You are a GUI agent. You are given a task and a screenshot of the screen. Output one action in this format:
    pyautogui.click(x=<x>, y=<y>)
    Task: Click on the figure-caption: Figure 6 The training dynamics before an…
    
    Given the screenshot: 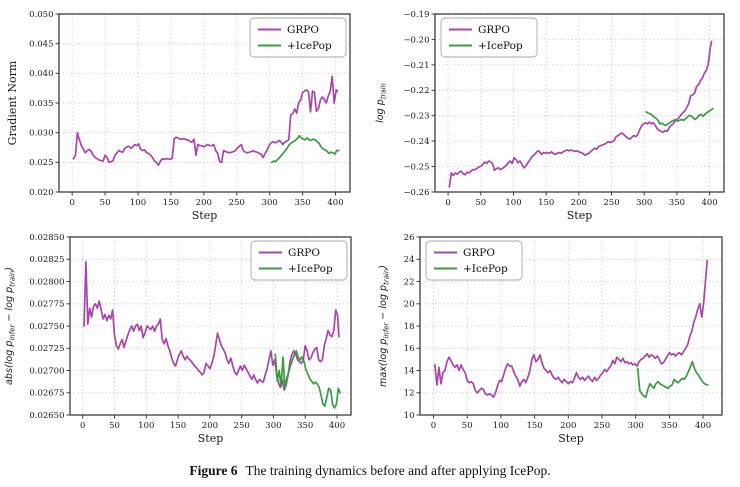 What is the action you would take?
    pyautogui.click(x=370, y=471)
    